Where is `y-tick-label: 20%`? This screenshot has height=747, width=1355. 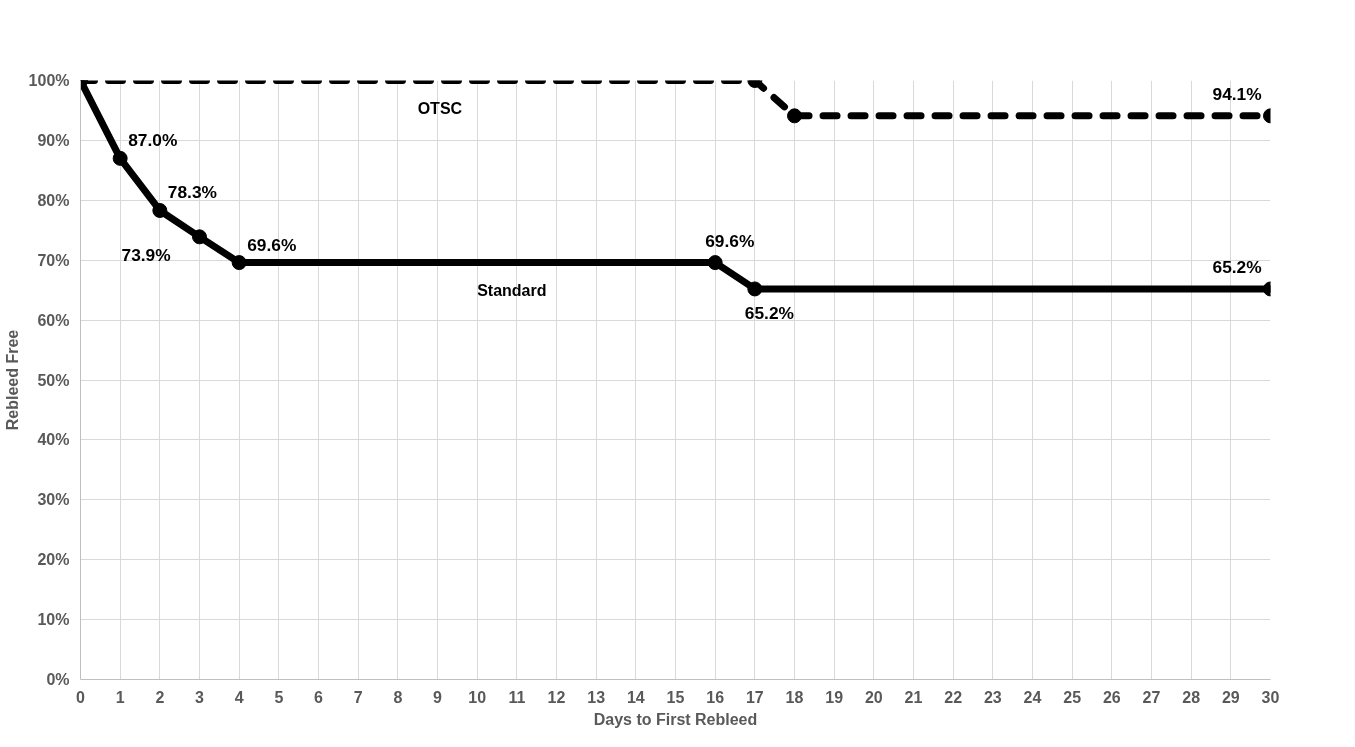 y-tick-label: 20% is located at coordinates (53, 560).